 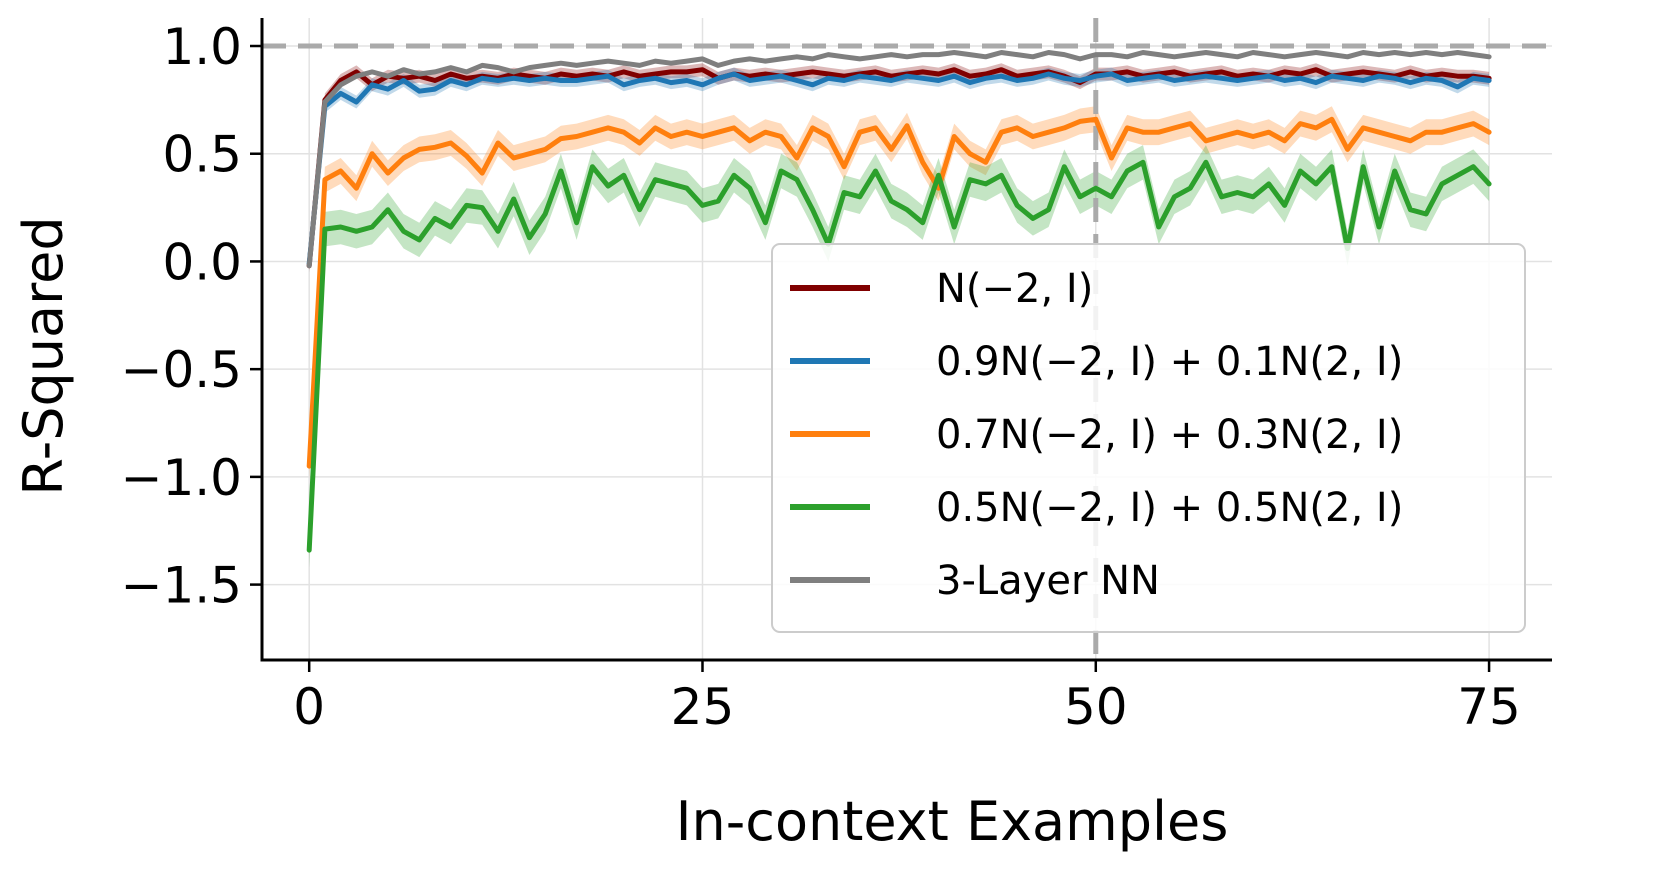 I want to click on y-tick-label-4: −1.0, so click(x=181, y=478).